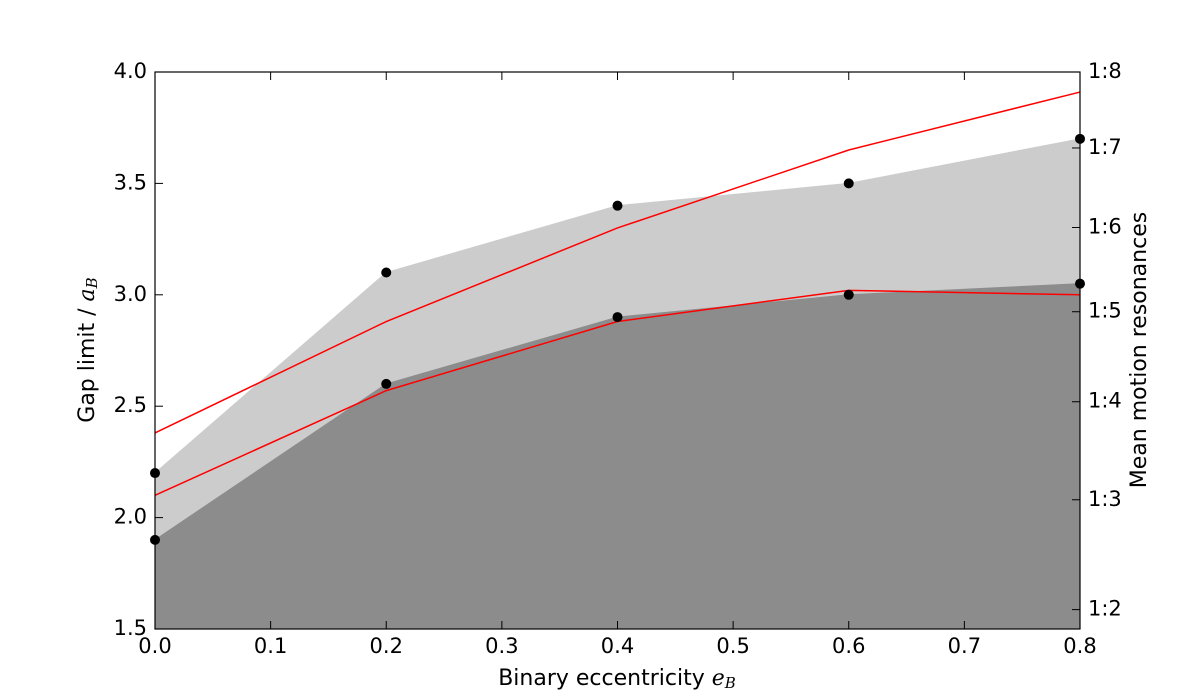  What do you see at coordinates (730, 683) in the screenshot?
I see `x-label-subscript: B` at bounding box center [730, 683].